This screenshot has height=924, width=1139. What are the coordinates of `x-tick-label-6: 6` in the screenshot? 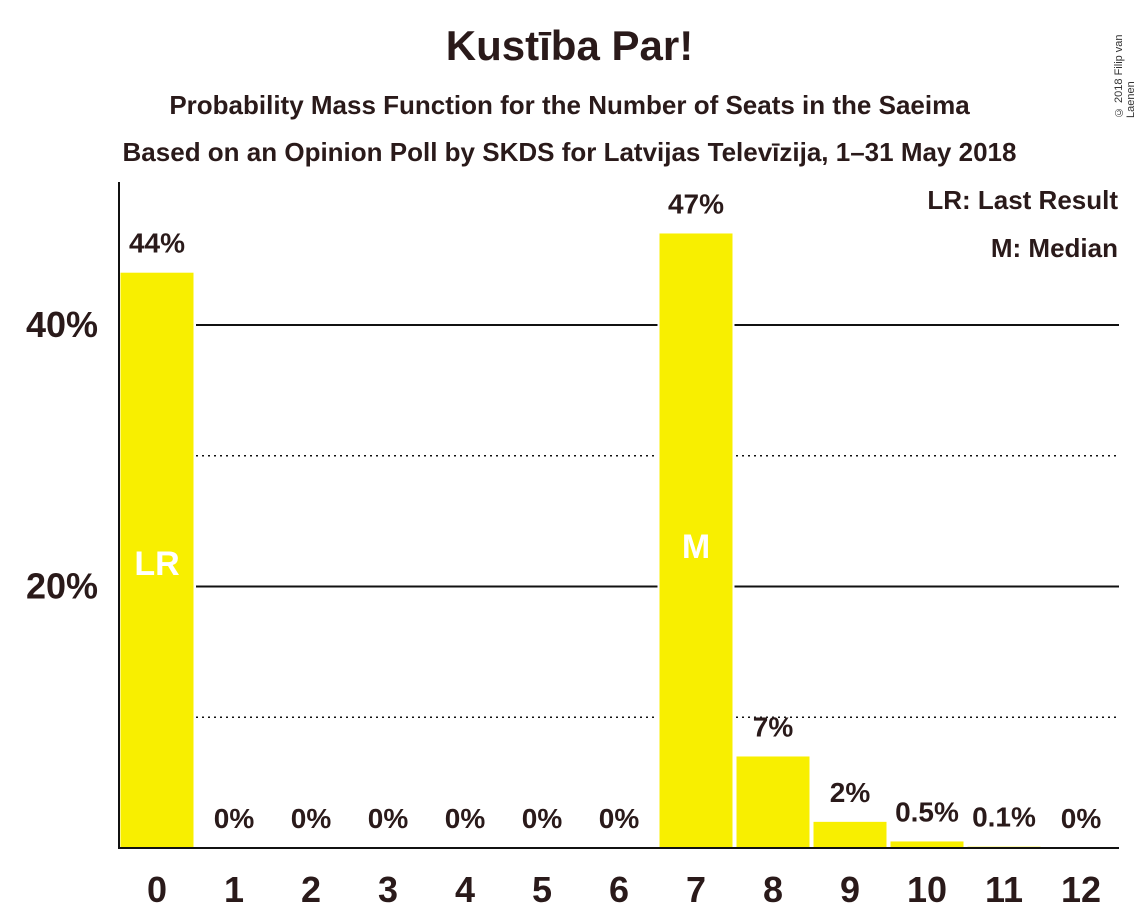 It's located at (619, 889).